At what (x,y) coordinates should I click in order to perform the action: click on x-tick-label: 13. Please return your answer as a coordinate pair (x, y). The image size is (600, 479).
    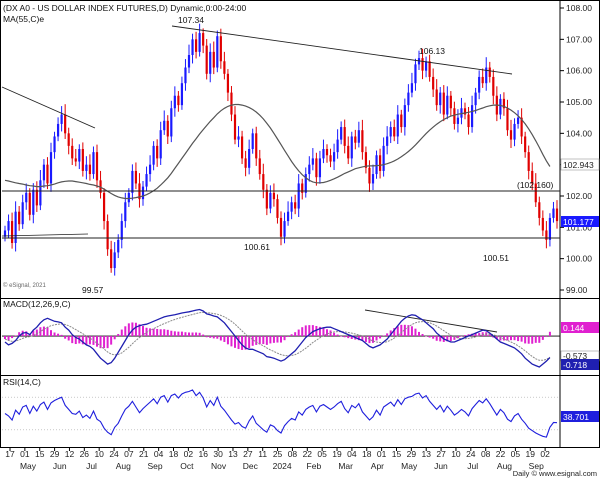
    Looking at the image, I should click on (426, 454).